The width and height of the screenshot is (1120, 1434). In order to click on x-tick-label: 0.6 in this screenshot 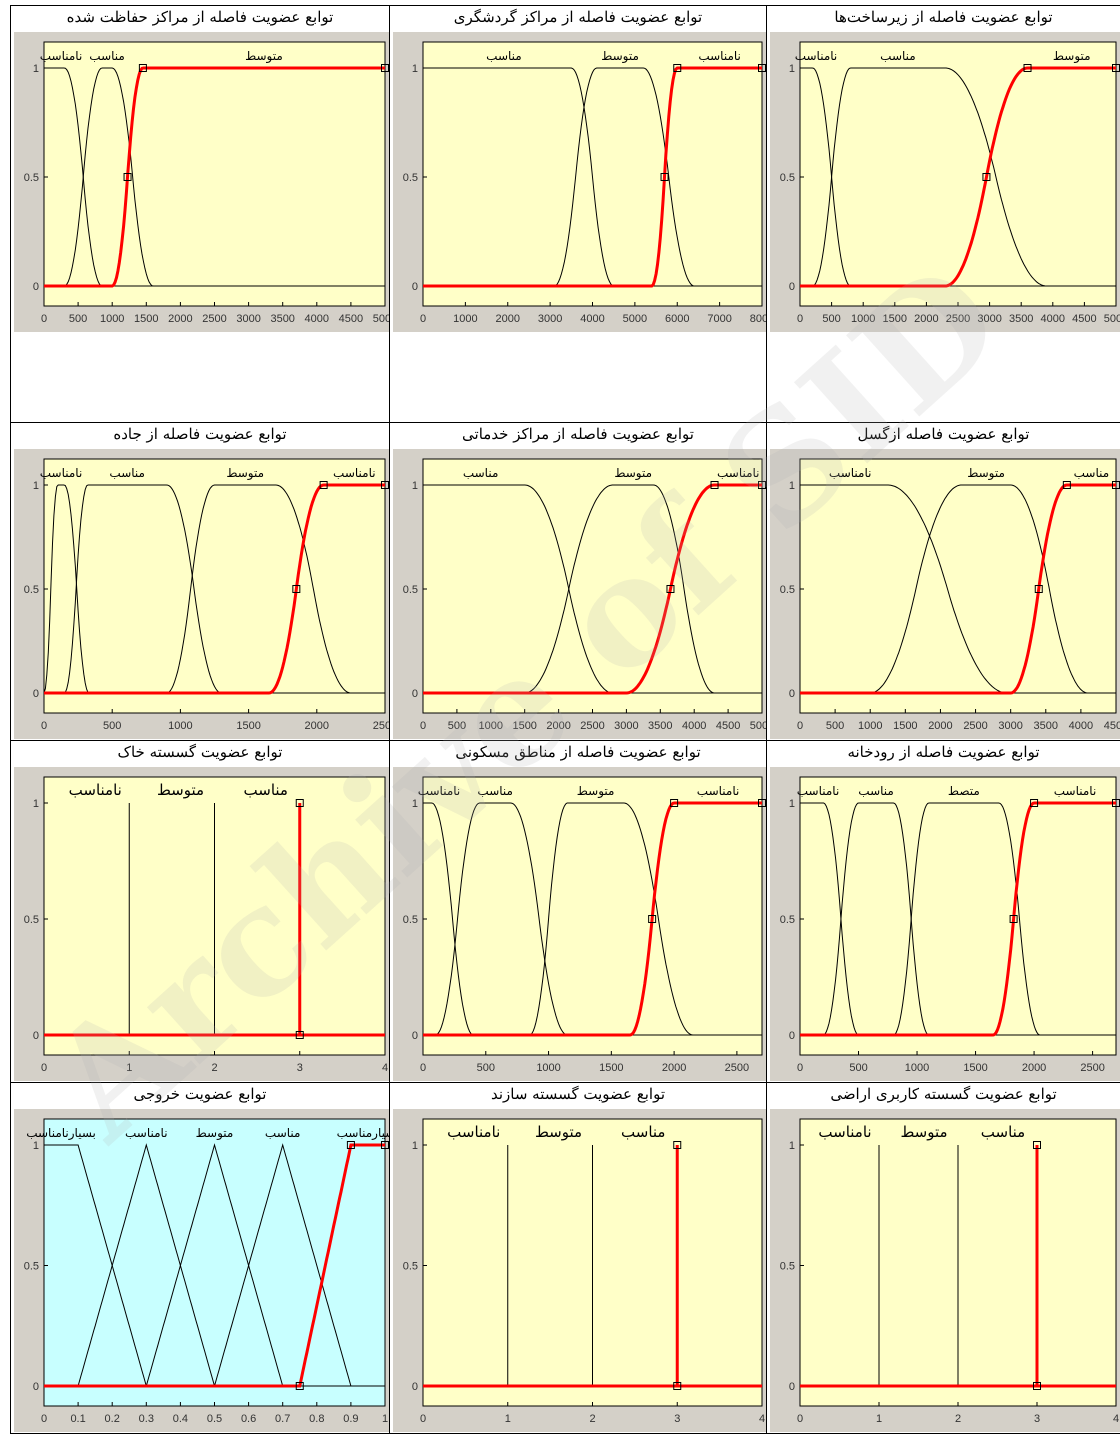, I will do `click(248, 1419)`.